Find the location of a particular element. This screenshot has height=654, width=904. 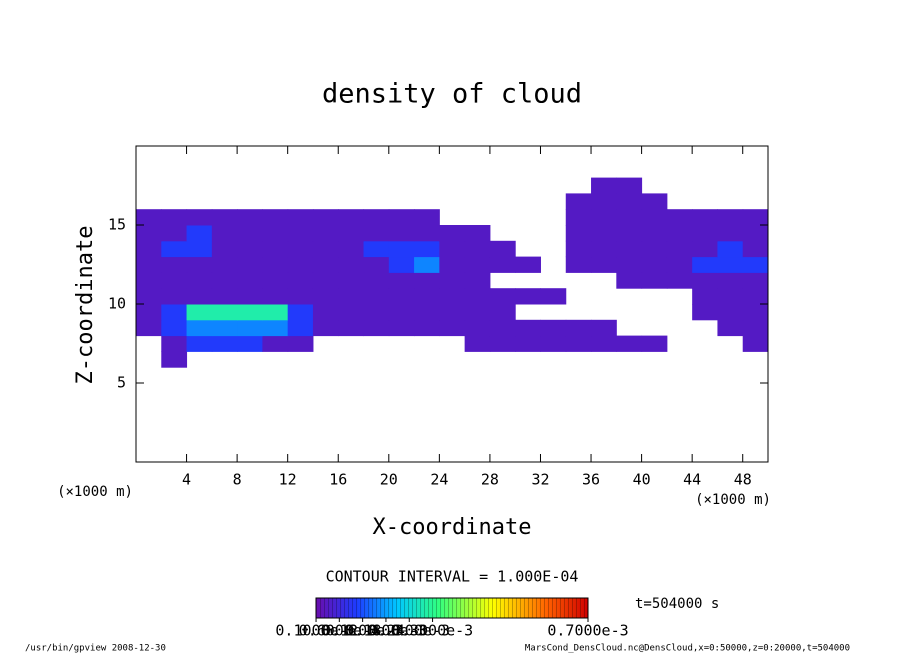

y-tick-label: 15 is located at coordinates (117, 225).